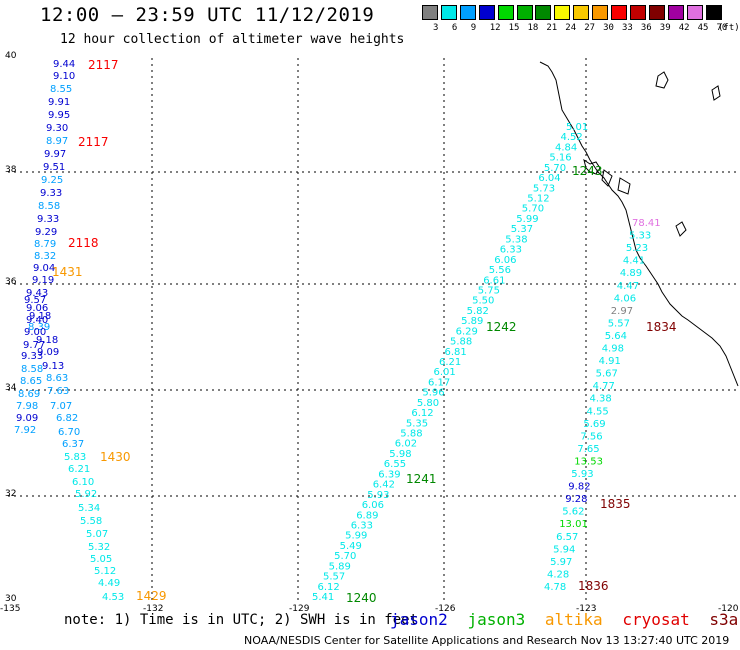 The image size is (740, 650). I want to click on swh-value: 6.01, so click(445, 372).